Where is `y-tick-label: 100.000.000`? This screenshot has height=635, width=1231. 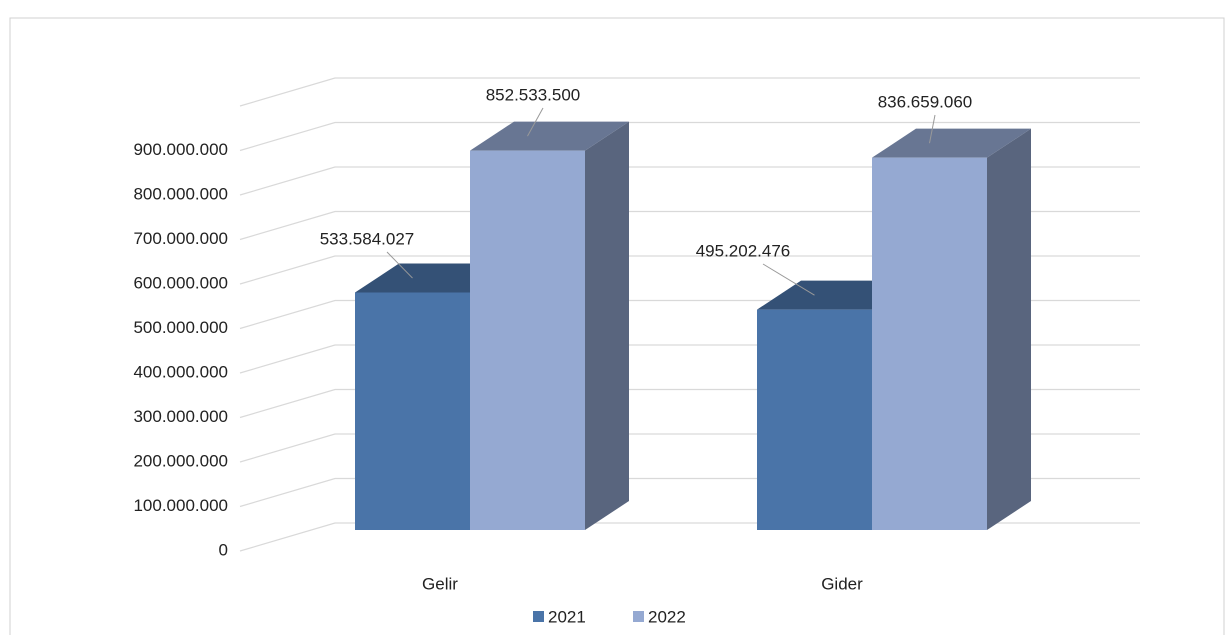
y-tick-label: 100.000.000 is located at coordinates (180, 505).